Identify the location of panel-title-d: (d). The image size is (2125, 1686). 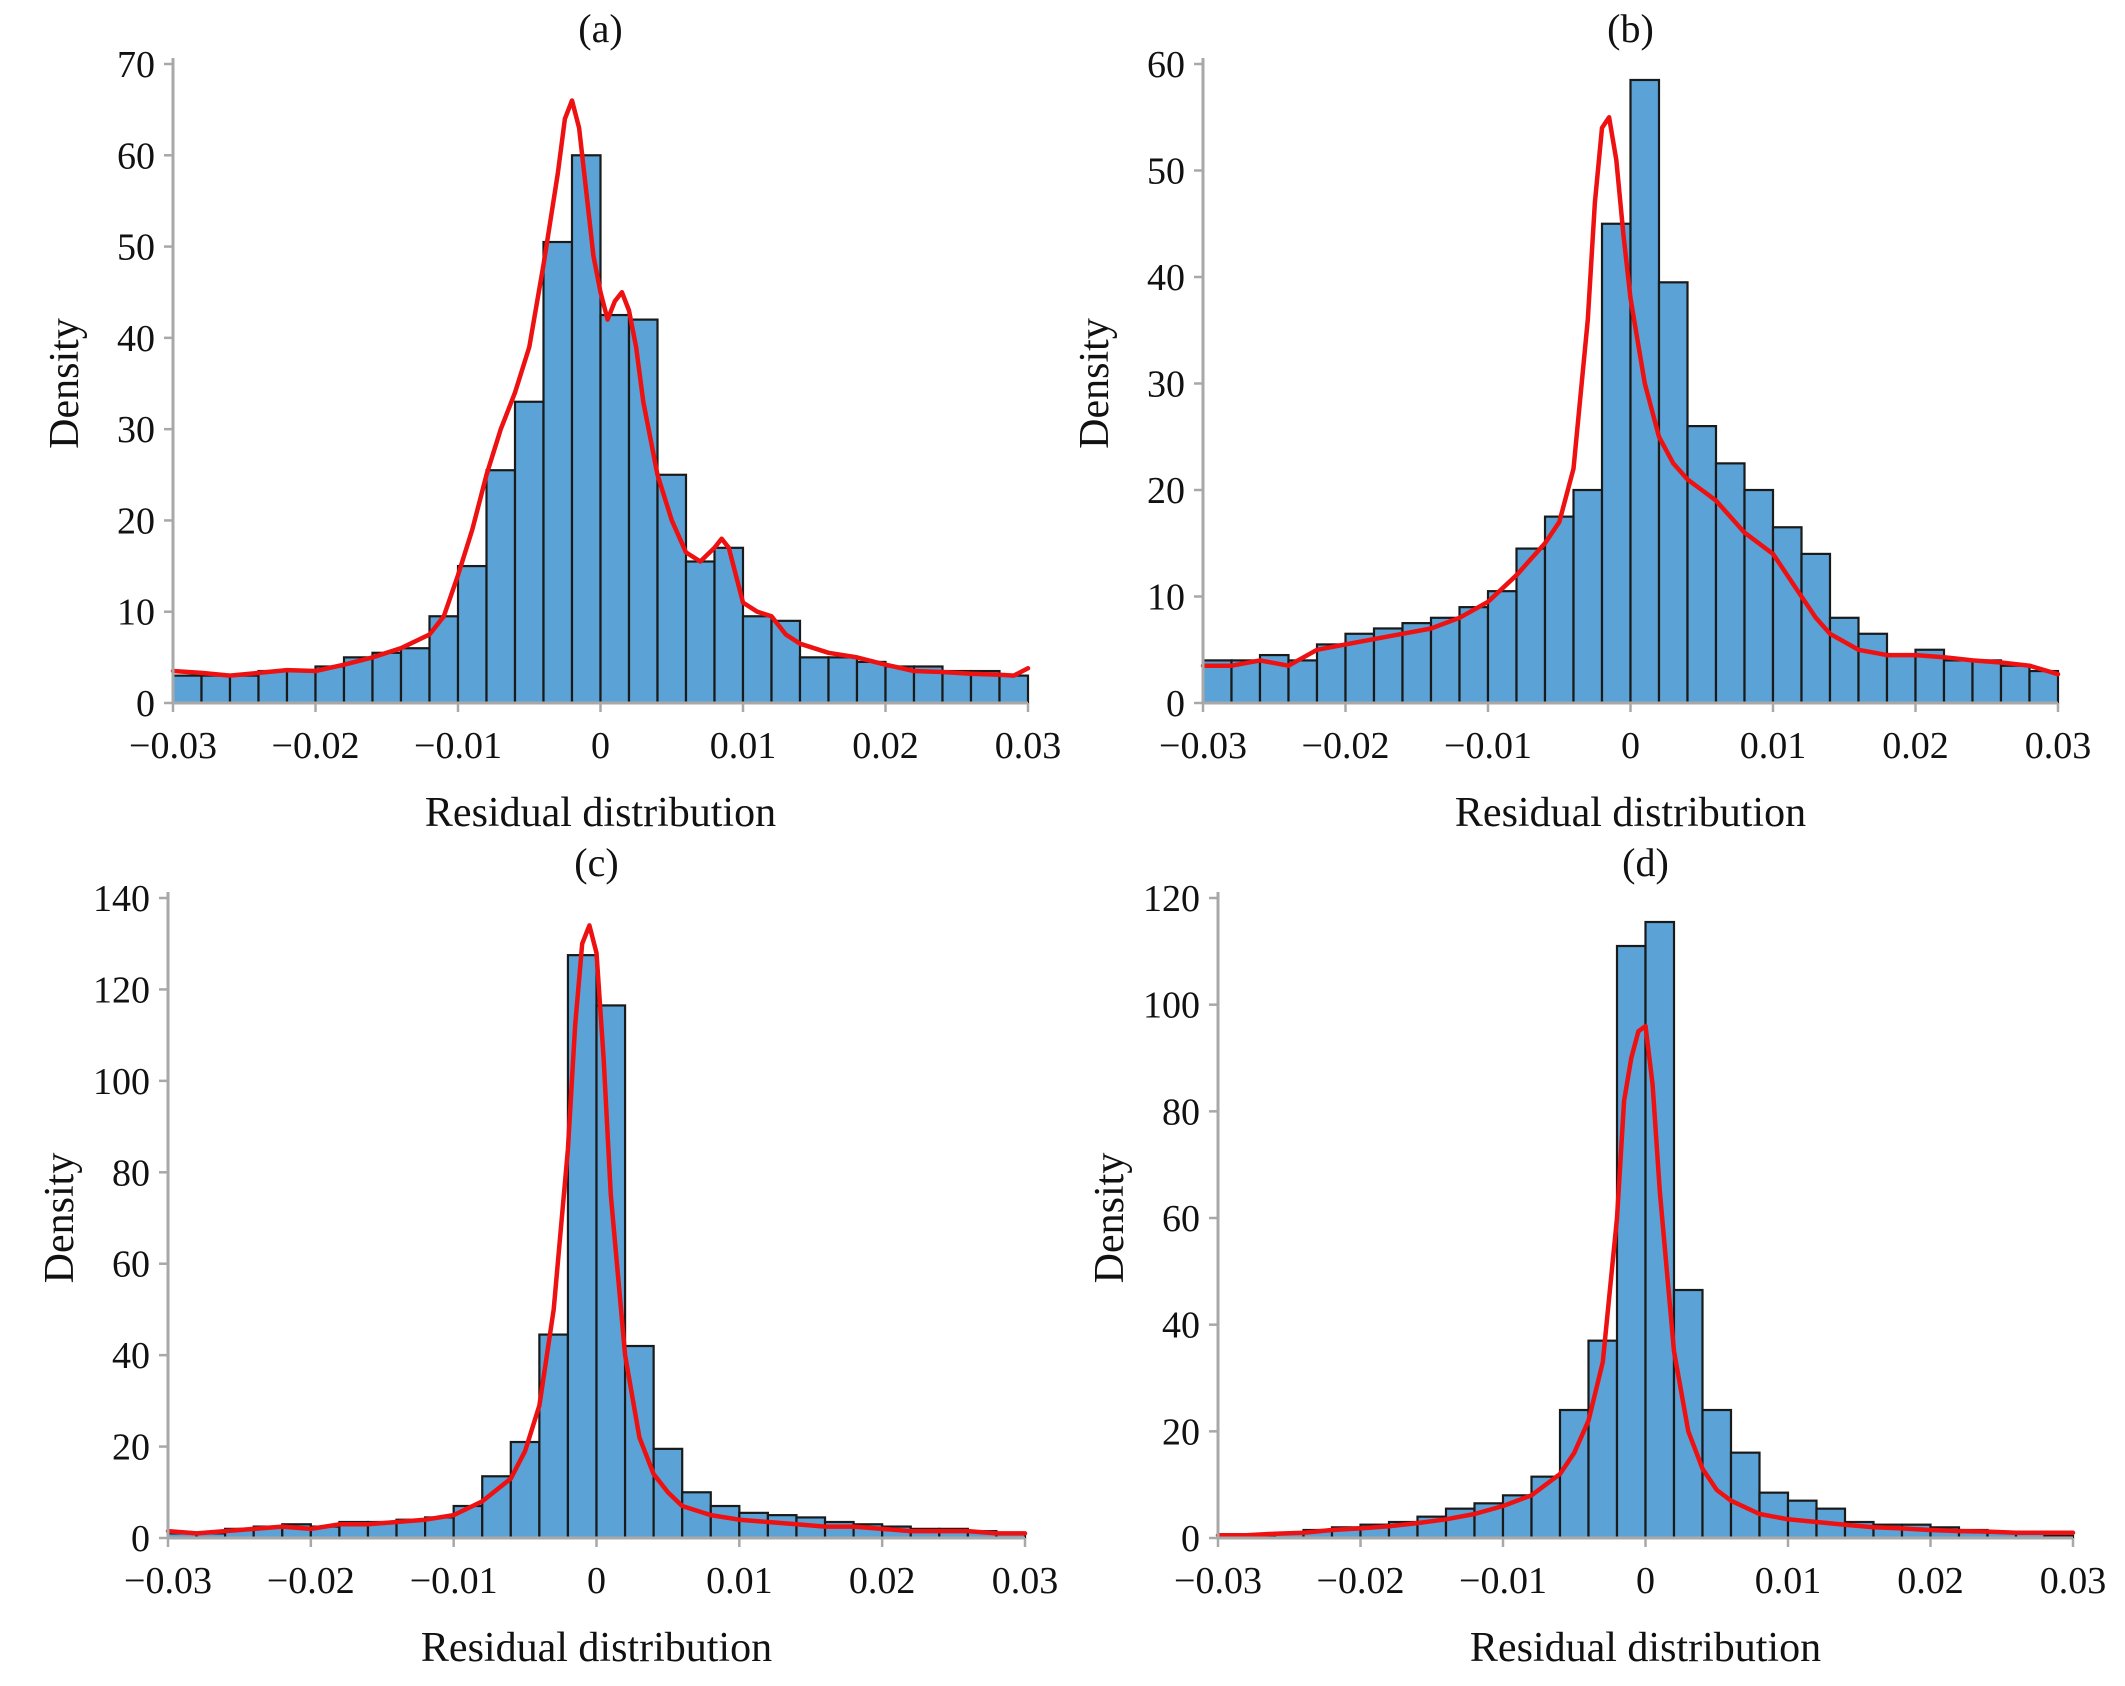
(1645, 862).